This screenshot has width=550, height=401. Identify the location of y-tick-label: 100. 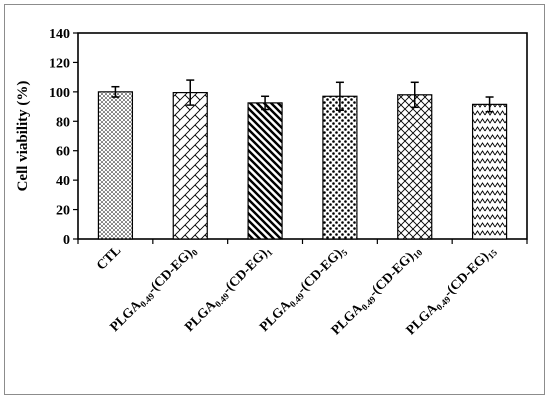
(59, 93).